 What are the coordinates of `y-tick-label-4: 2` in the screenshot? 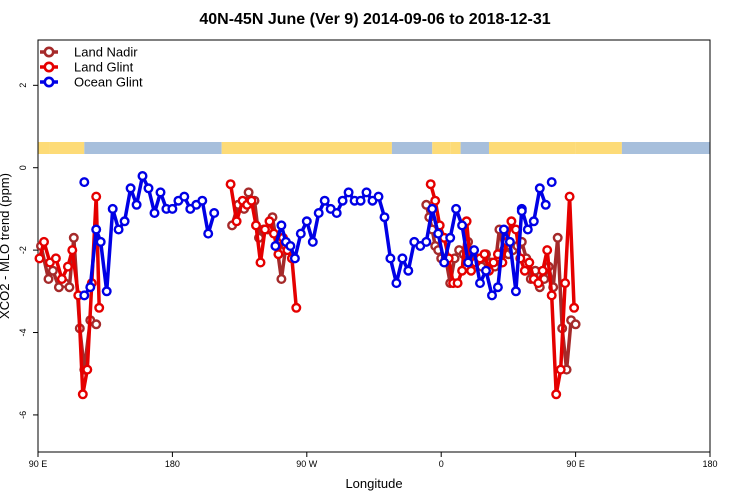 It's located at (23, 85).